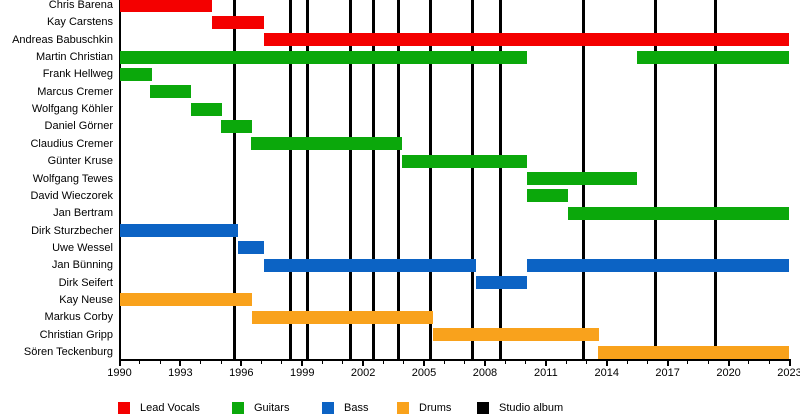 This screenshot has height=420, width=800. I want to click on member-label: Daniel Görner, so click(78, 126).